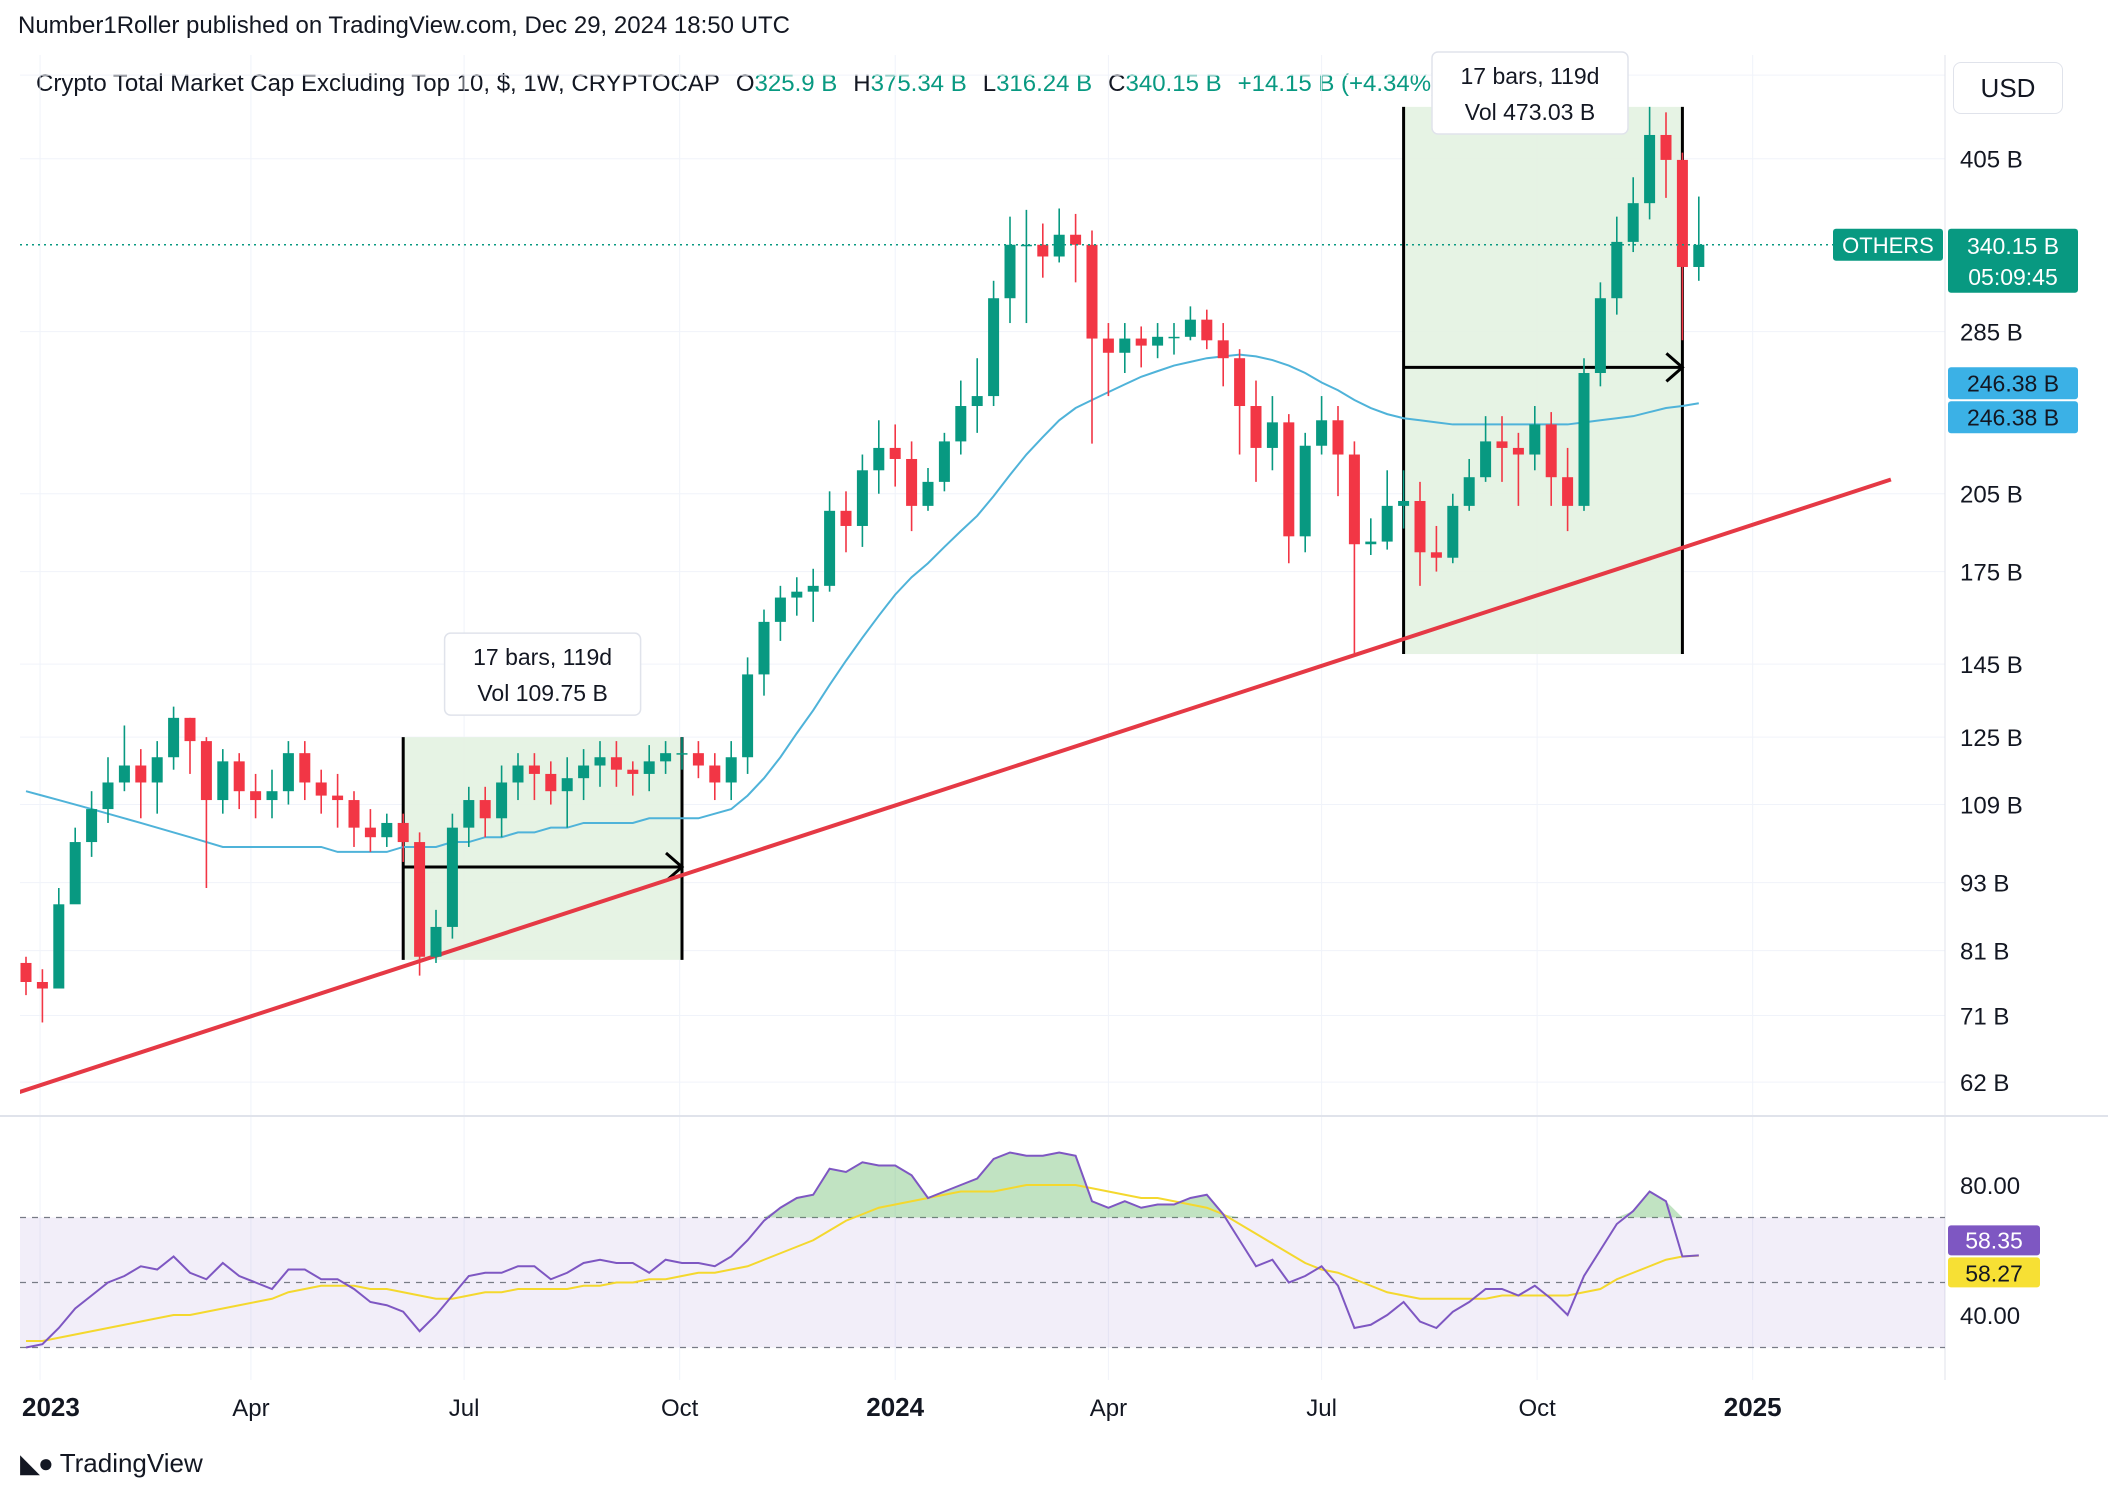 The height and width of the screenshot is (1500, 2108). I want to click on rsi-ma-line, so click(862, 1263).